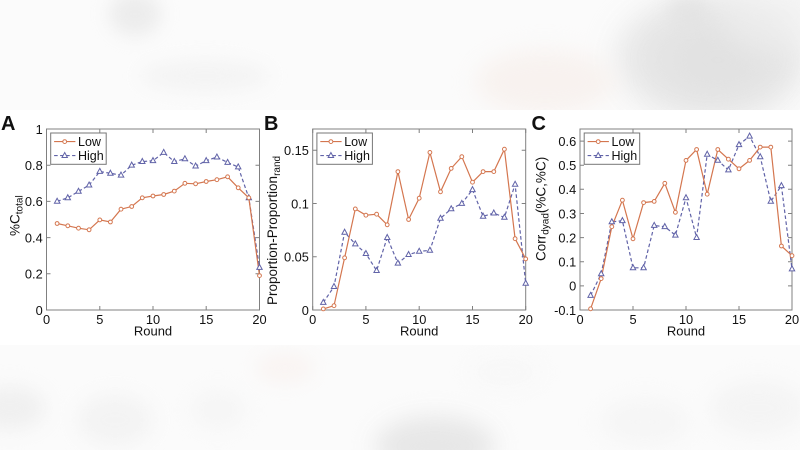 Image resolution: width=800 pixels, height=450 pixels. What do you see at coordinates (274, 230) in the screenshot?
I see `svg-text: Proportion-Proportionrand` at bounding box center [274, 230].